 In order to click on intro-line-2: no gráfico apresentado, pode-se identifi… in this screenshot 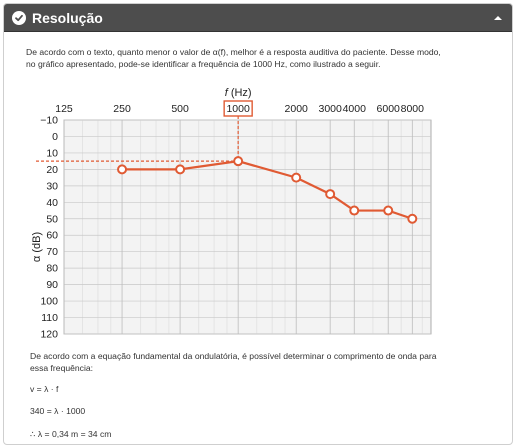, I will do `click(203, 64)`.